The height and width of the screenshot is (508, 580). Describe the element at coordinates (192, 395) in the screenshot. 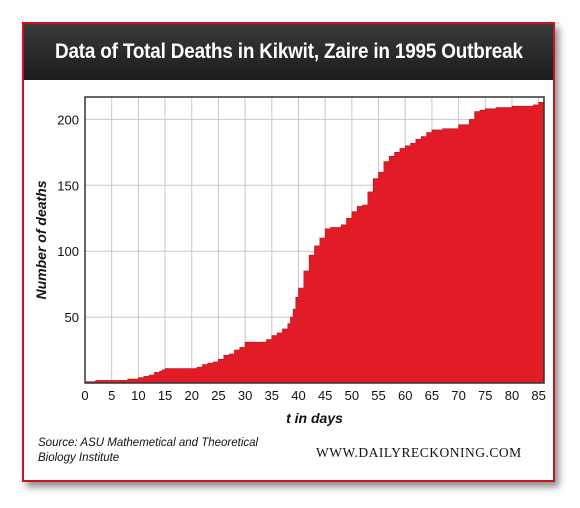

I see `x-tick-label: 20` at that location.